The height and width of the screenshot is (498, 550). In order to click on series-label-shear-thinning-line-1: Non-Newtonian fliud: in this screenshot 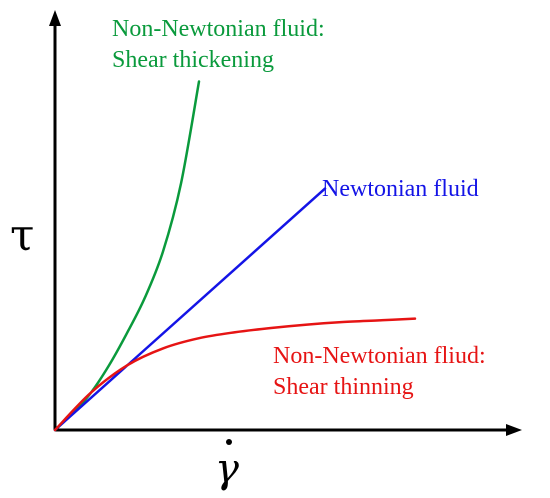, I will do `click(379, 356)`.